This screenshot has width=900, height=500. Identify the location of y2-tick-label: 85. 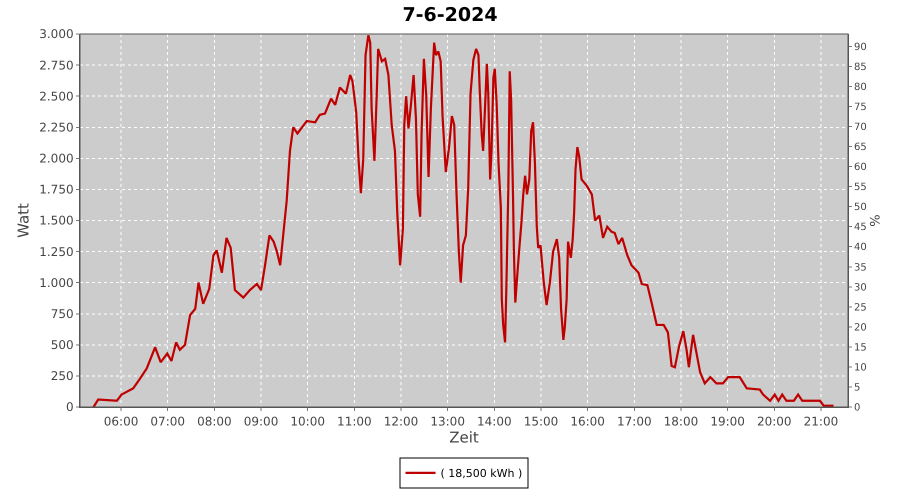
(860, 67).